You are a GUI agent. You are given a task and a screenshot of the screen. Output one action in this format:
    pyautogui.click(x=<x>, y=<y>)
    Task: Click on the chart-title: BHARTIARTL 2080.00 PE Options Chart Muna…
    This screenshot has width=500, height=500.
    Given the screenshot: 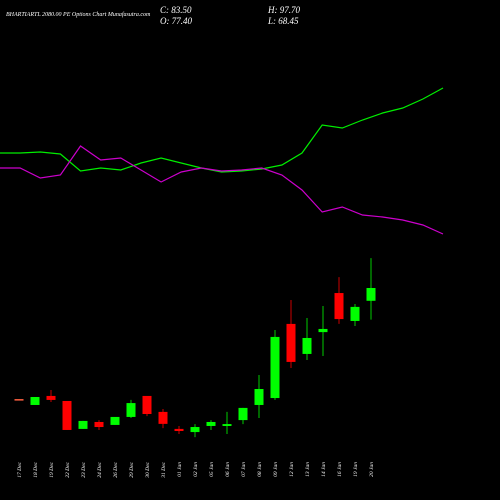 What is the action you would take?
    pyautogui.click(x=78, y=14)
    